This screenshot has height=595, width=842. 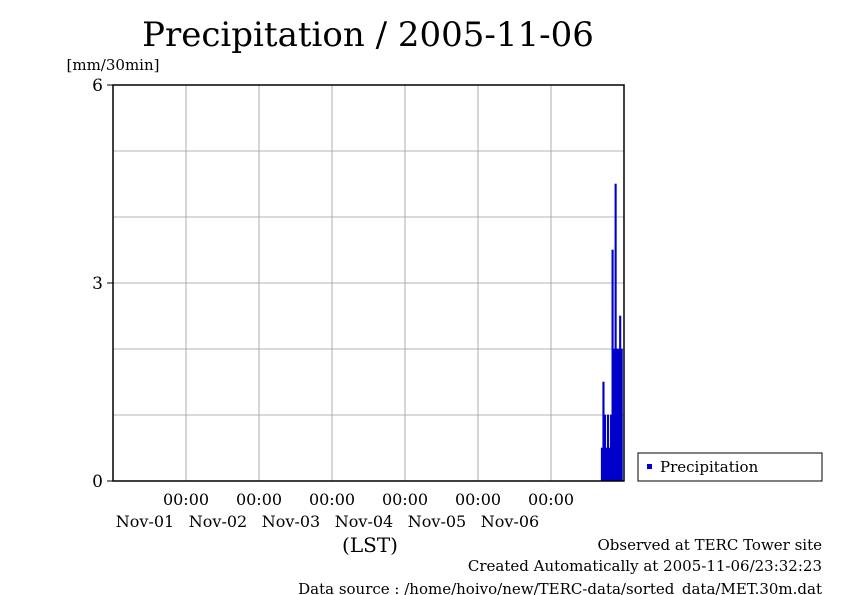 I want to click on x-tick-date-label: Nov-02, so click(x=218, y=521).